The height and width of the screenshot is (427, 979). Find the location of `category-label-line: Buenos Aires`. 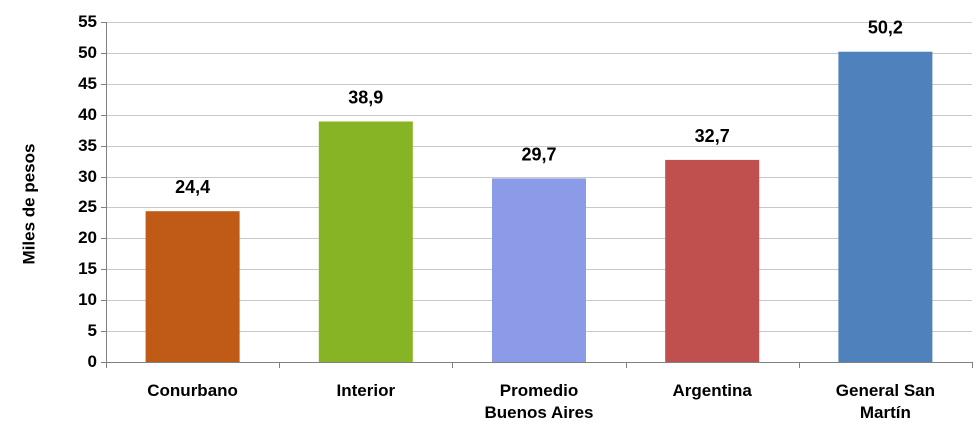

category-label-line: Buenos Aires is located at coordinates (539, 412).